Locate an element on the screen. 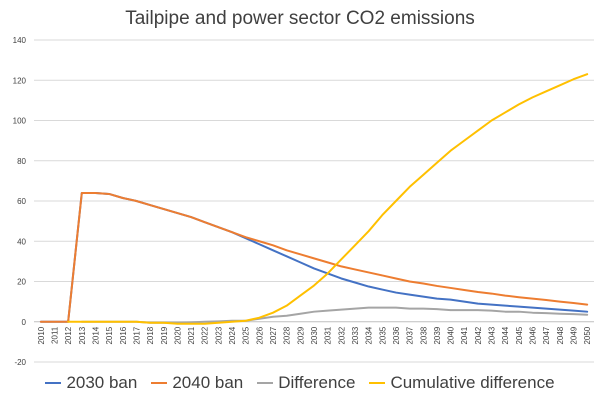 The height and width of the screenshot is (403, 600). y-tick-label: 100 is located at coordinates (20, 121).